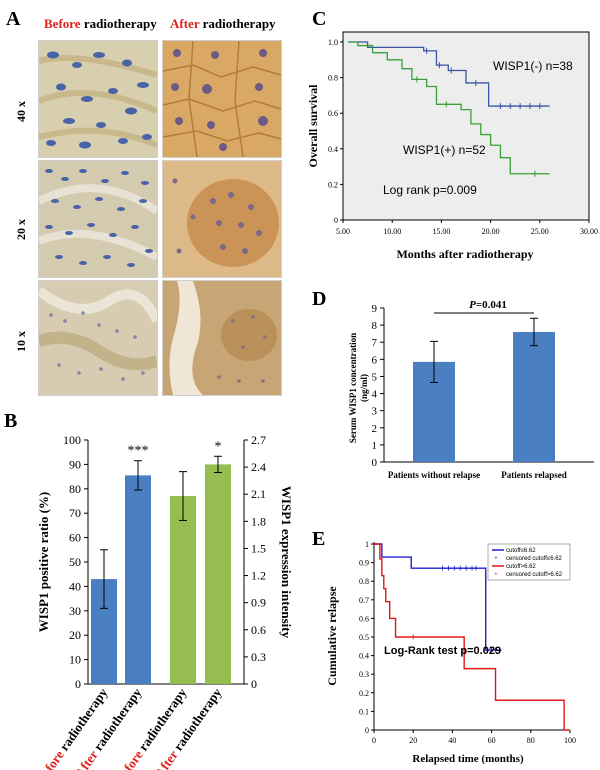  Describe the element at coordinates (319, 299) in the screenshot. I see `panel-label-d: D` at that location.